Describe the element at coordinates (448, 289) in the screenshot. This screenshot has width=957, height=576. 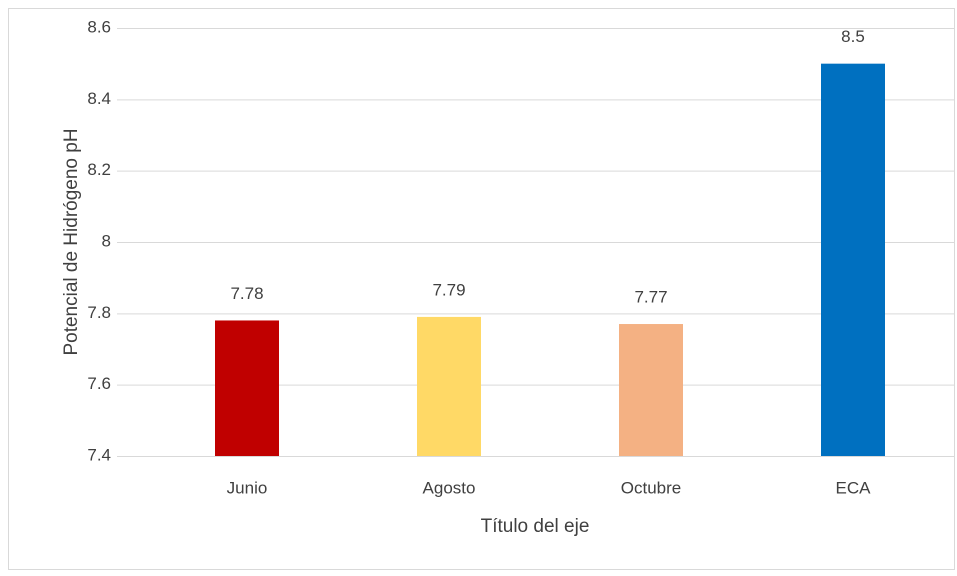
I see `data-label: 7.79` at that location.